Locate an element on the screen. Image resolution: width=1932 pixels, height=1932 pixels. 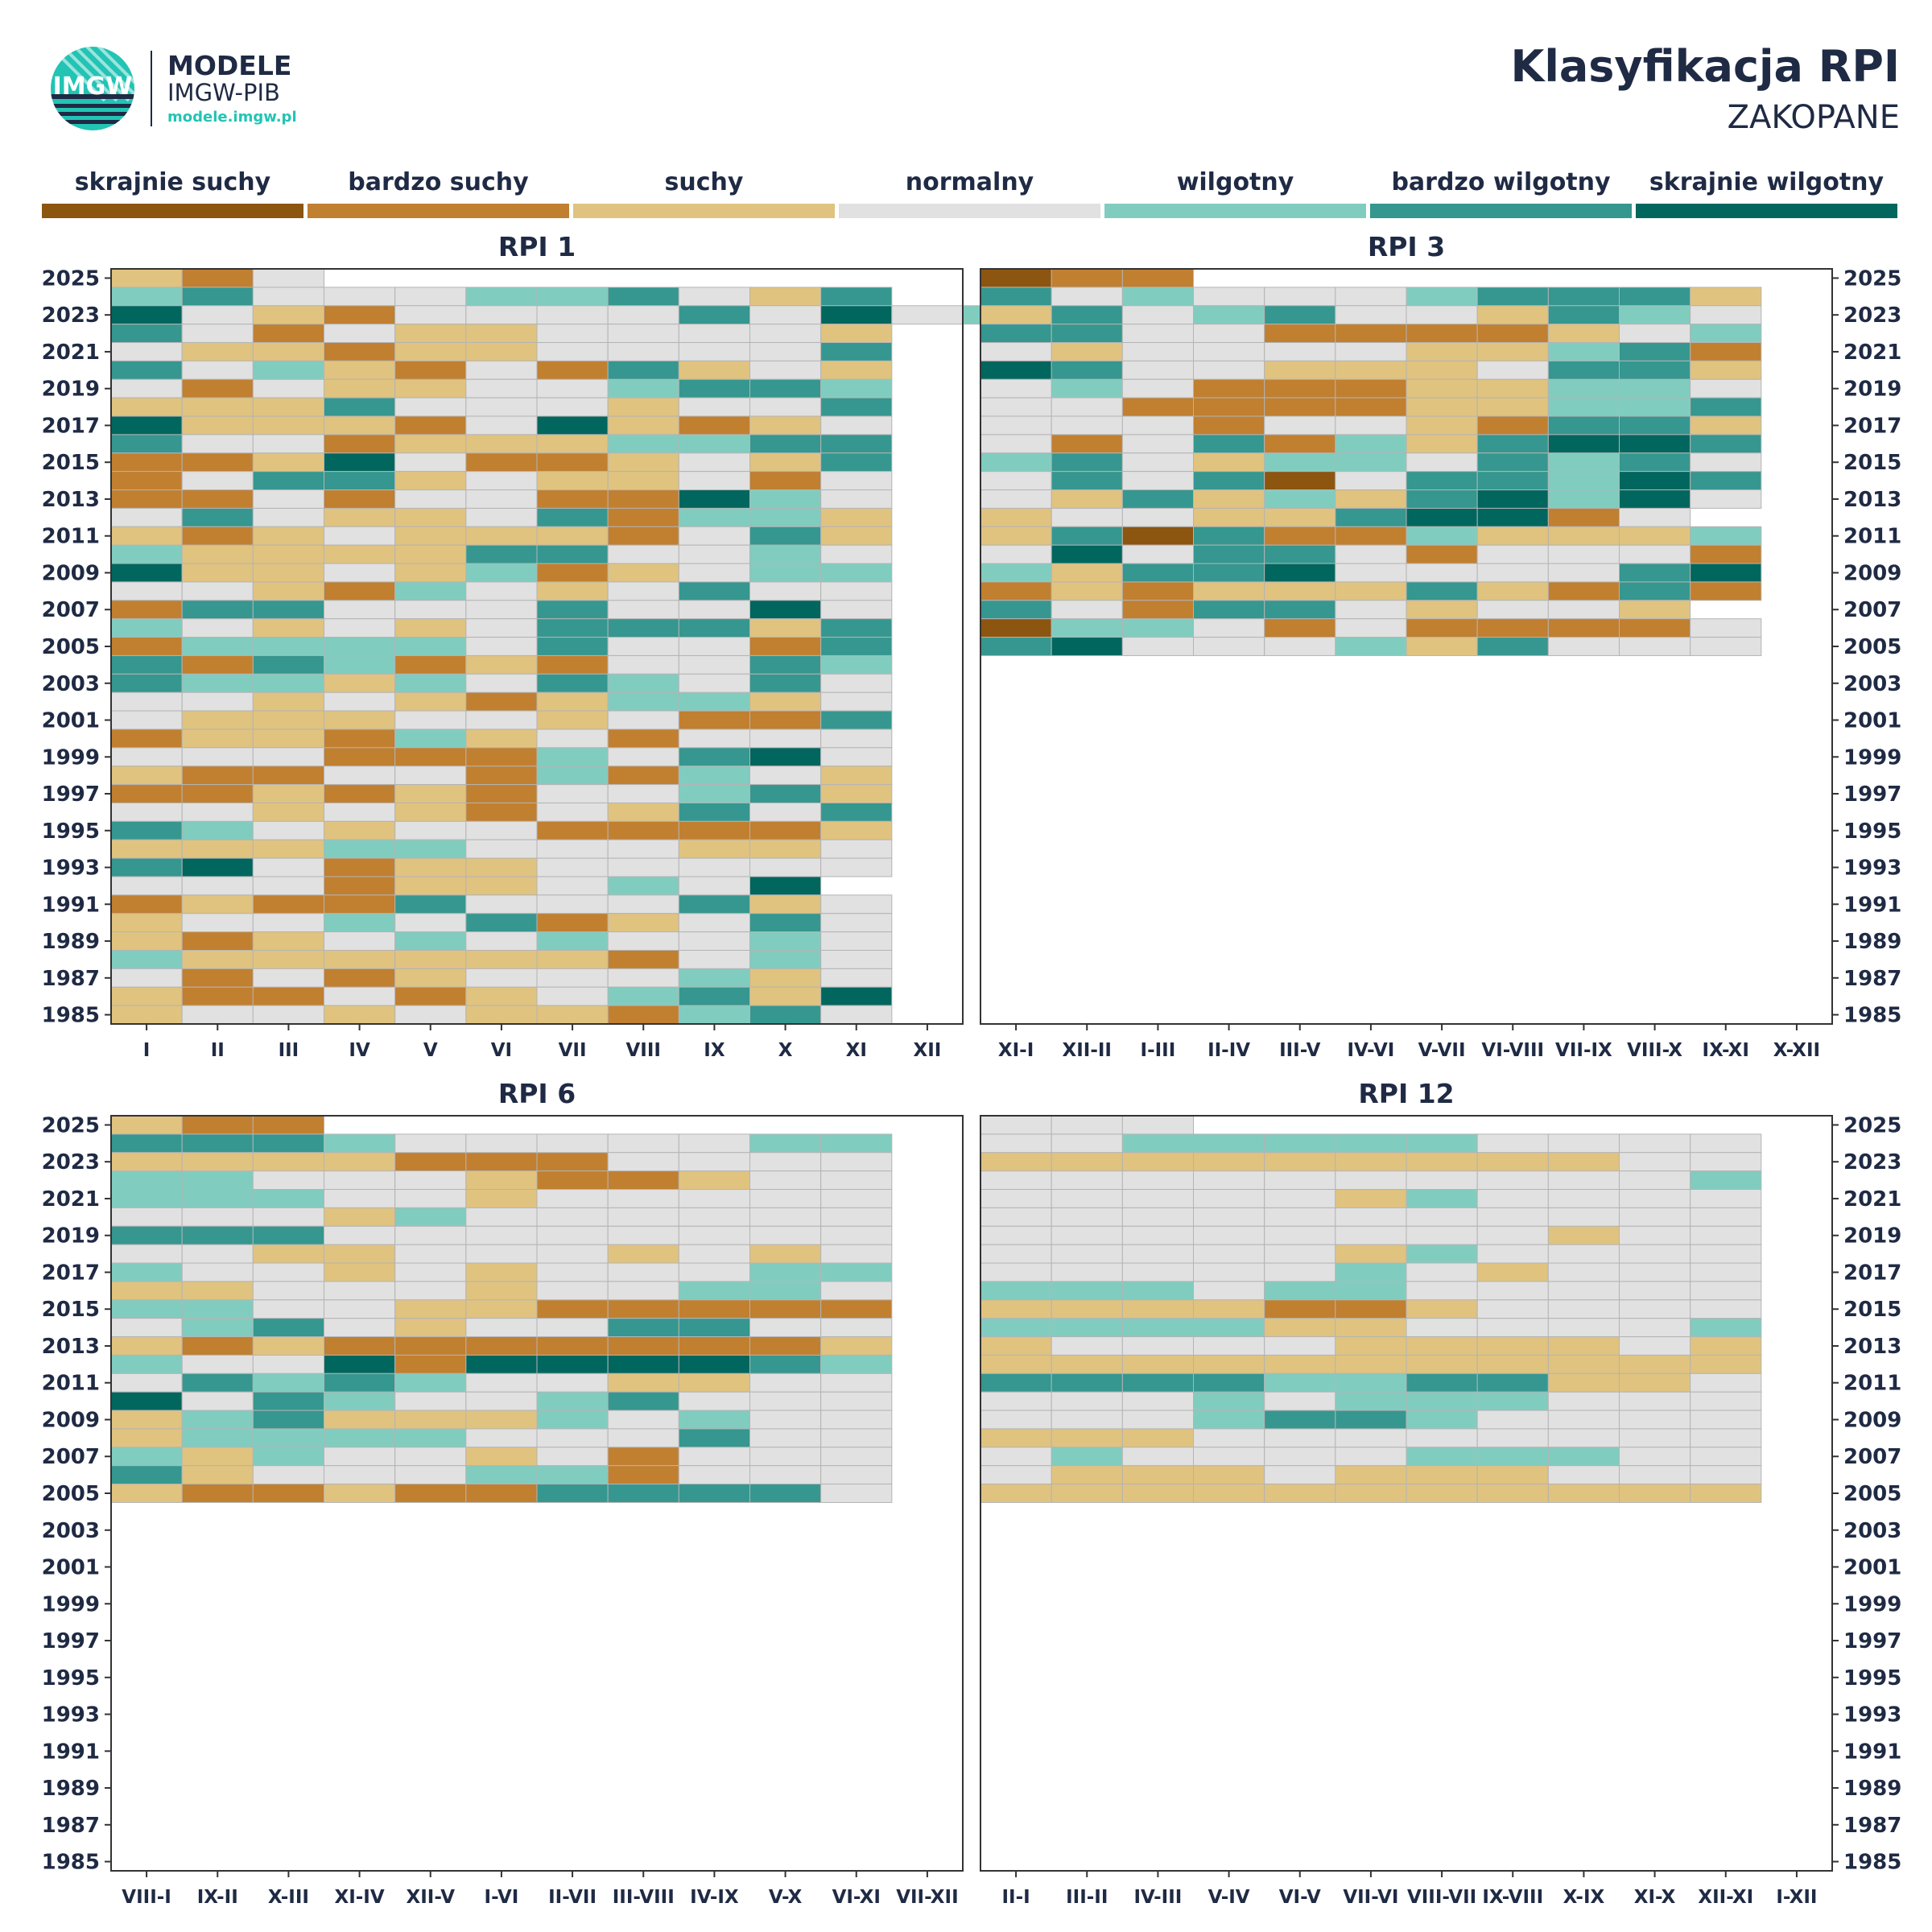
y-tick-label: 1985 is located at coordinates (1872, 1016).